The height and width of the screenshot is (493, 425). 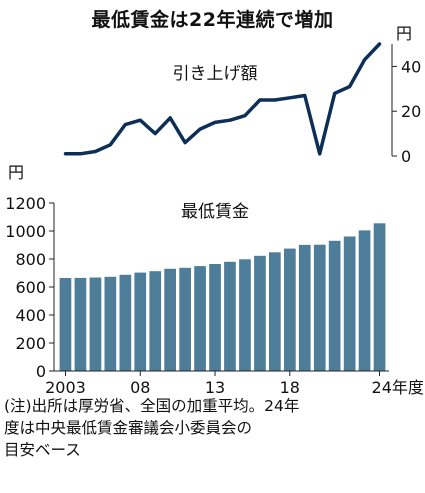 I want to click on footnote-line-2: 度は中央最低賃金審議会小委員会の, so click(x=128, y=428).